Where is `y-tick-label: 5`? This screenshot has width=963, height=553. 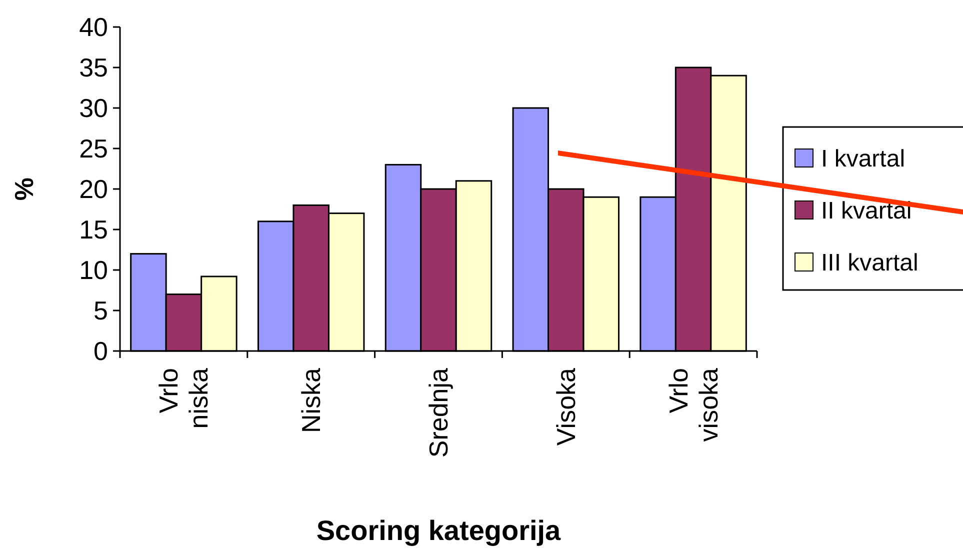
y-tick-label: 5 is located at coordinates (101, 311).